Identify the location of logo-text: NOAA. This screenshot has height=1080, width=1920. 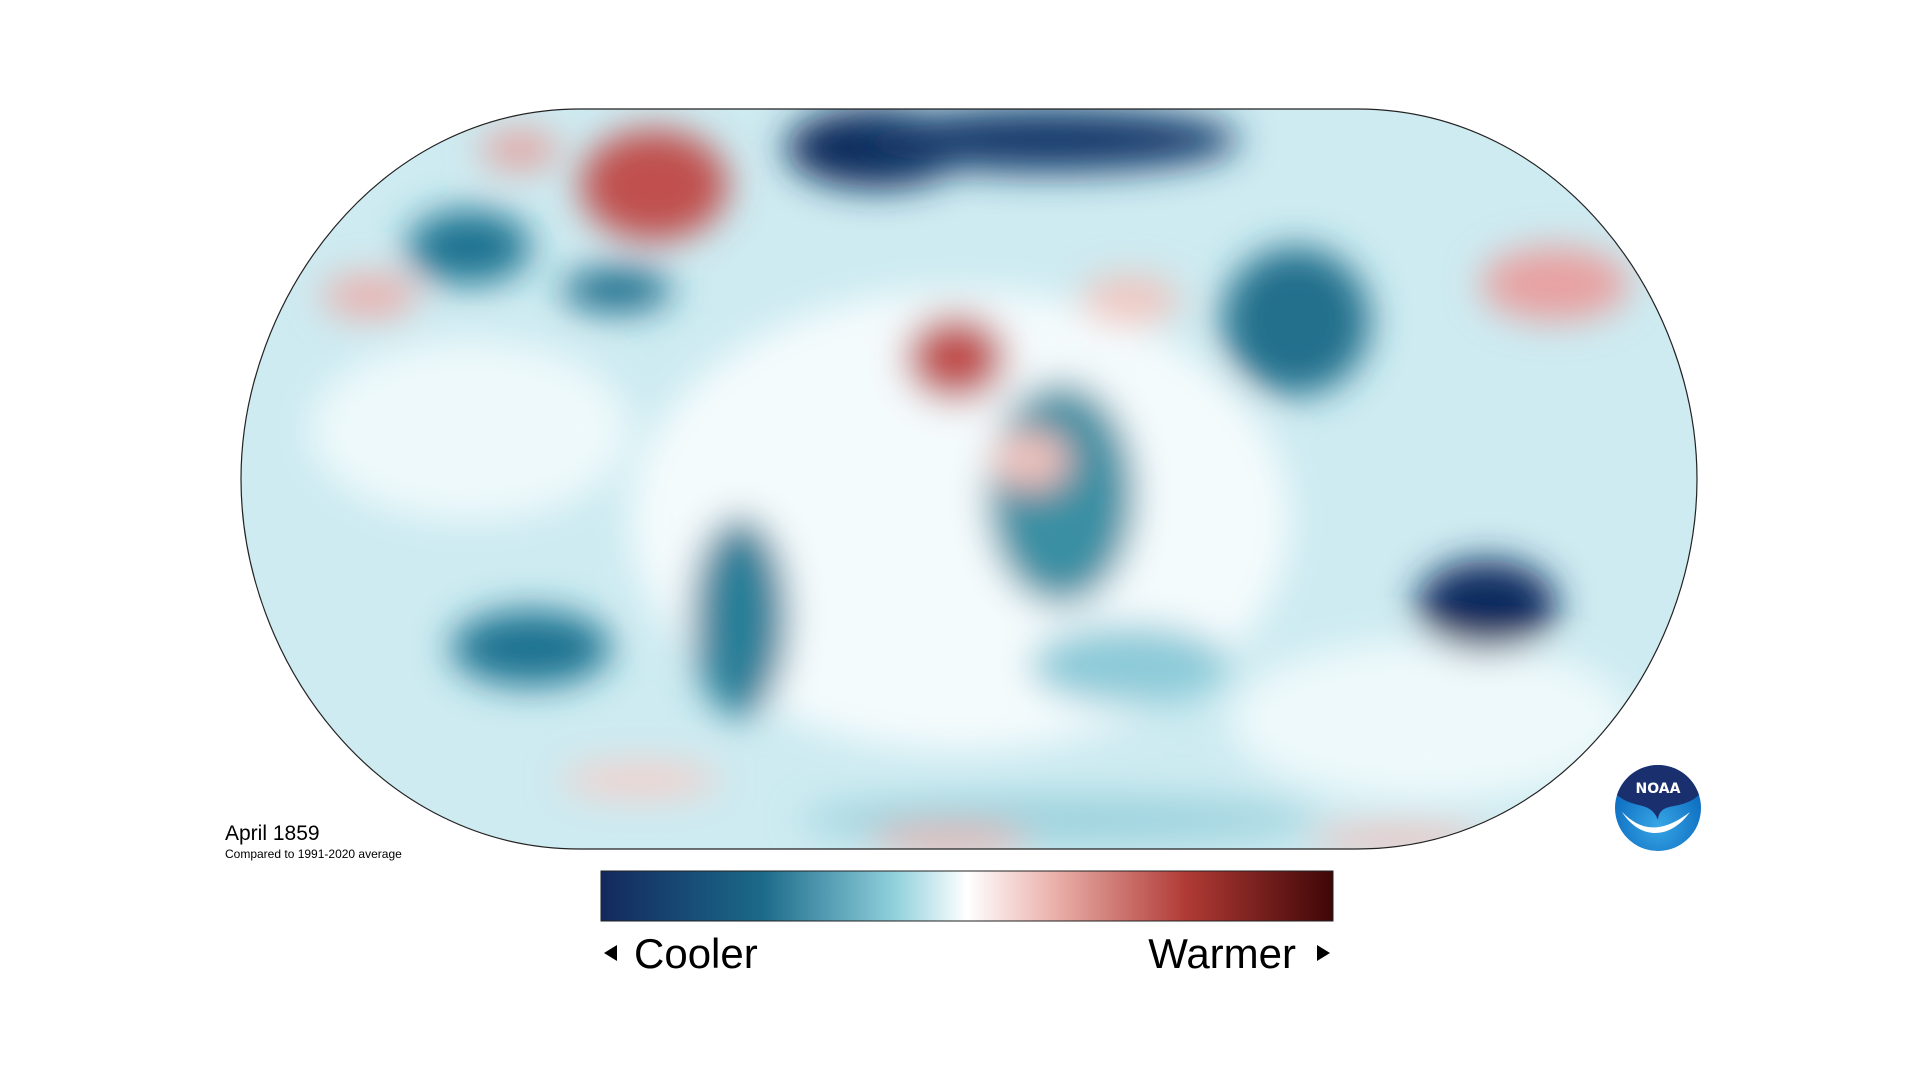
(1658, 789).